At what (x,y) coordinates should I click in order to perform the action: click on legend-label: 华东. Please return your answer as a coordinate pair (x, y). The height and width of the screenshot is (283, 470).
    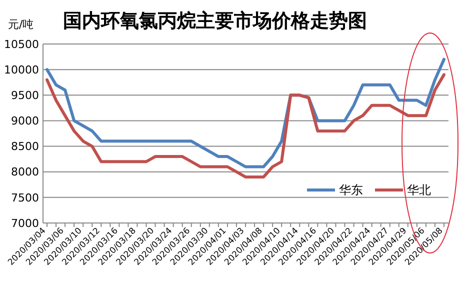
    Looking at the image, I should click on (351, 190).